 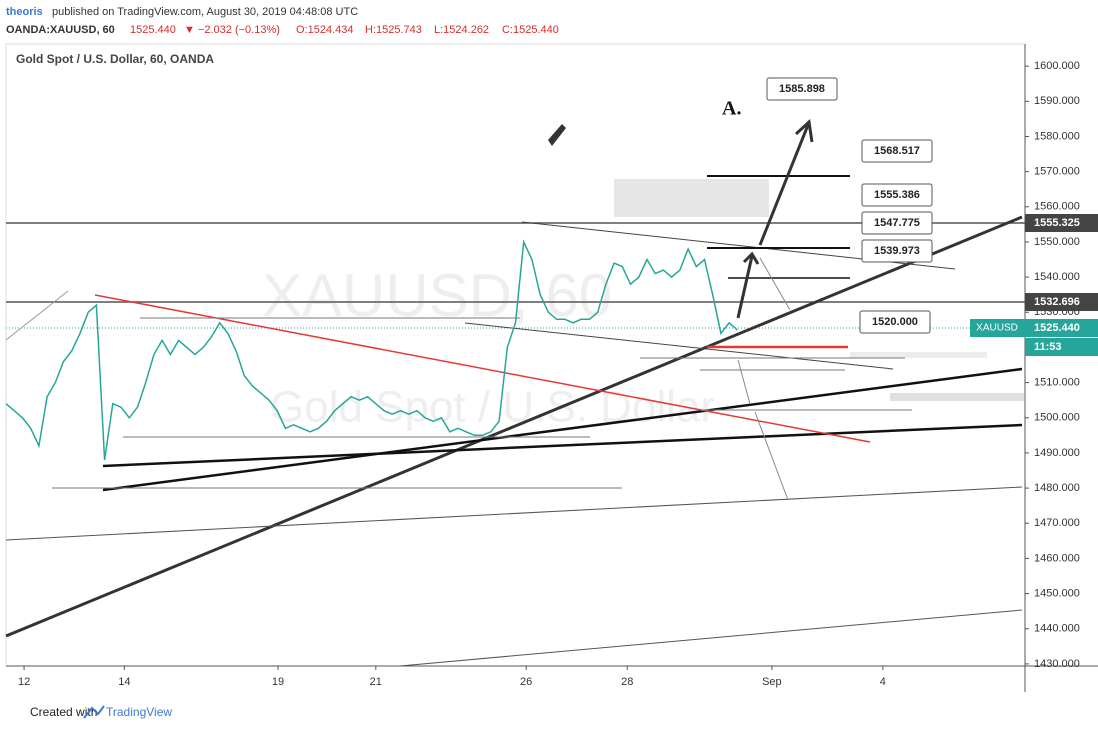 I want to click on y-tick-label: 1480.000, so click(x=1057, y=488).